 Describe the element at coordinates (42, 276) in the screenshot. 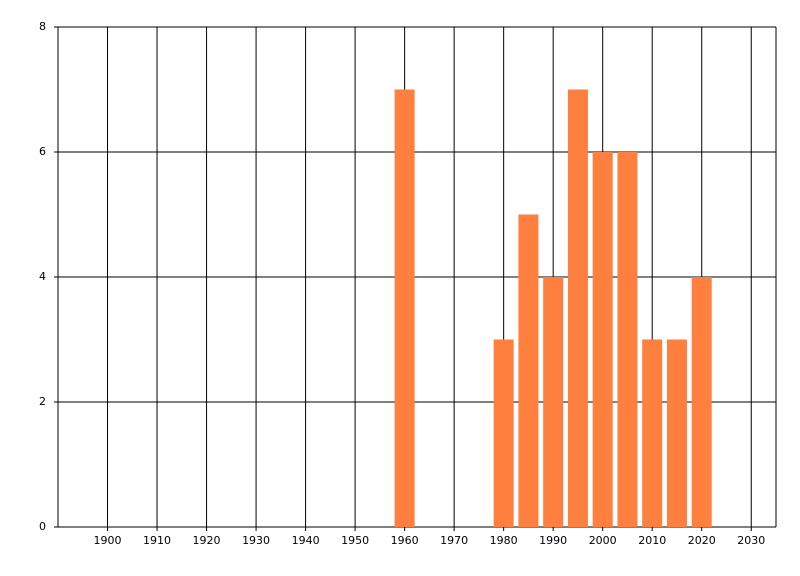

I see `y-tick-label: 4` at that location.